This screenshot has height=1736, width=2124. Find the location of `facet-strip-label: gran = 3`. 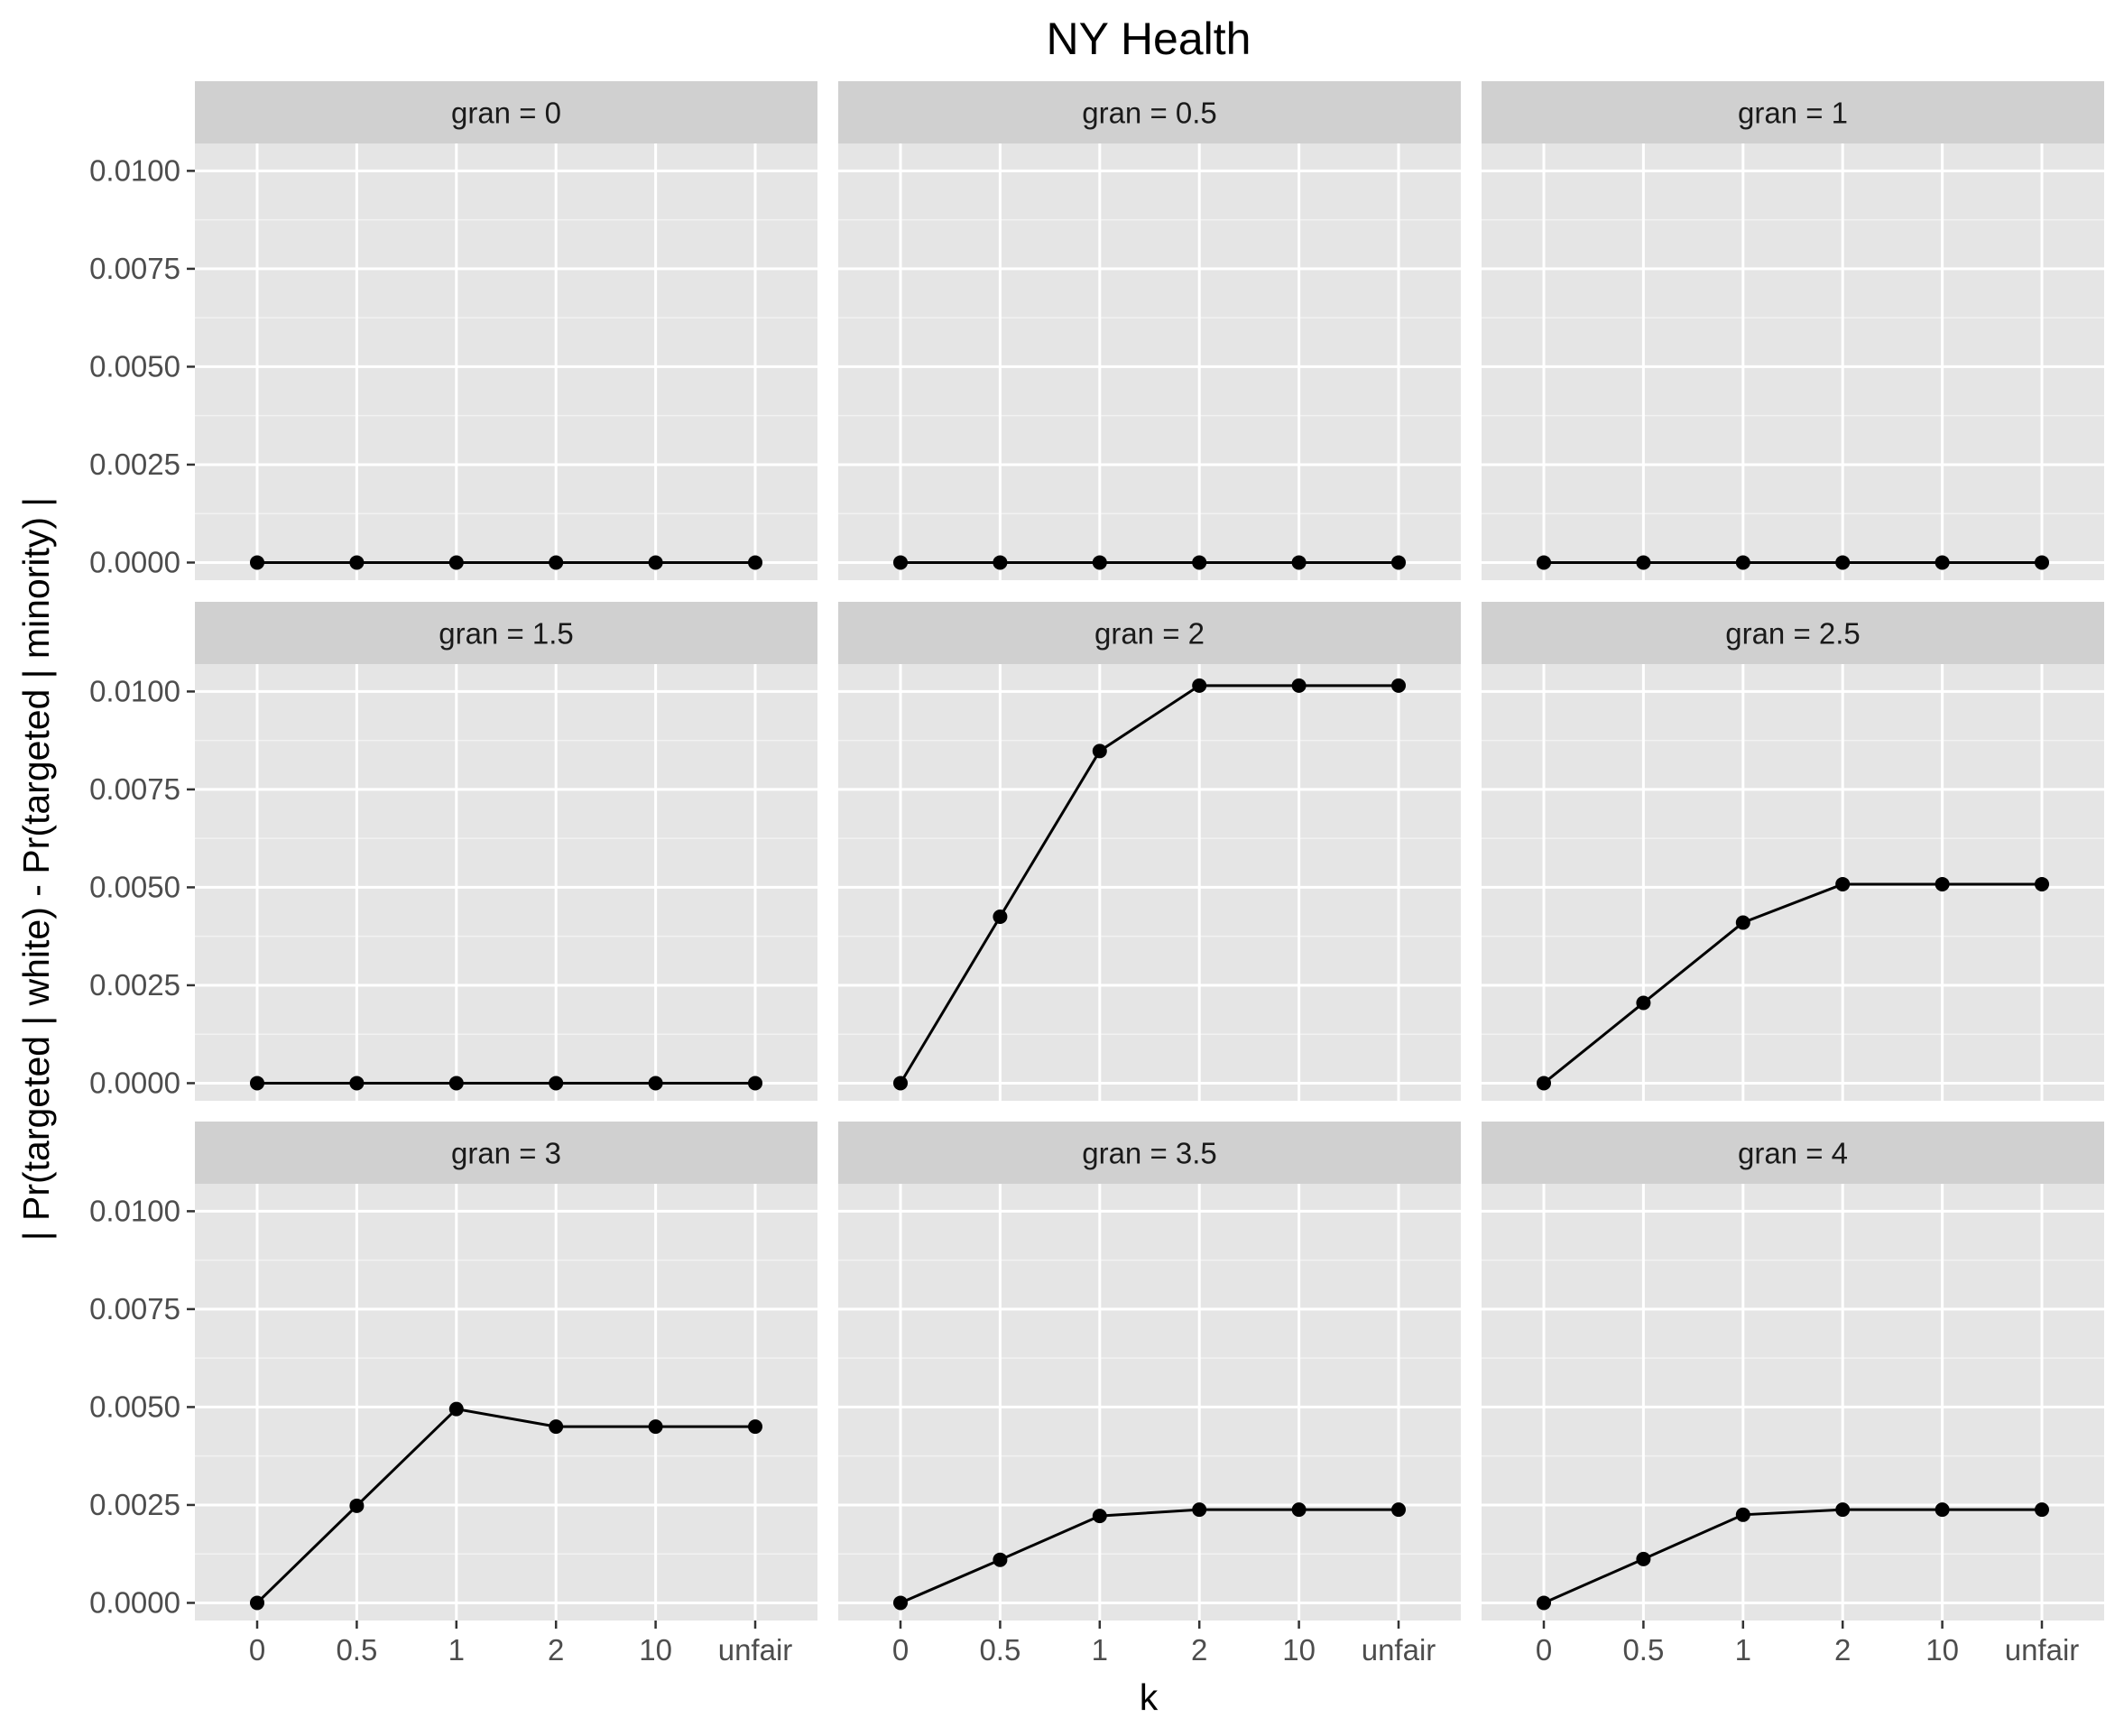

facet-strip-label: gran = 3 is located at coordinates (506, 1153).